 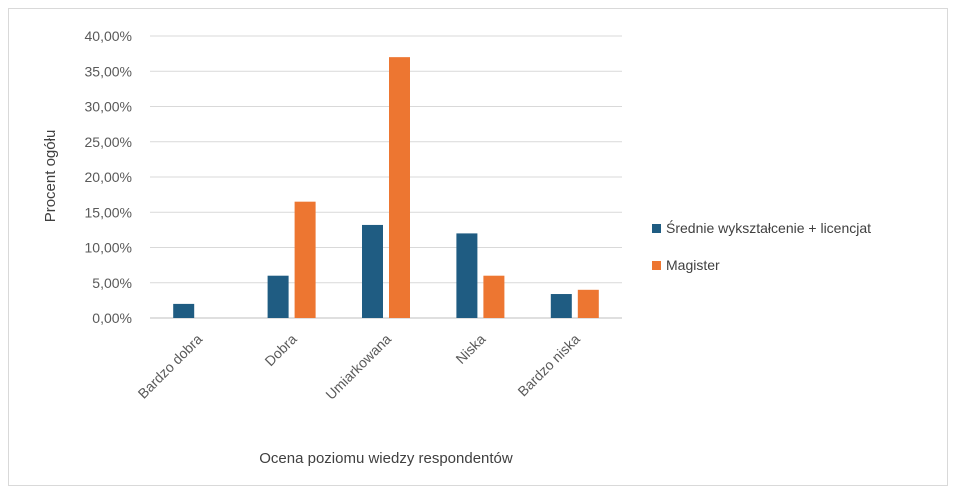 I want to click on y-tick-label: 15,00%, so click(x=108, y=212).